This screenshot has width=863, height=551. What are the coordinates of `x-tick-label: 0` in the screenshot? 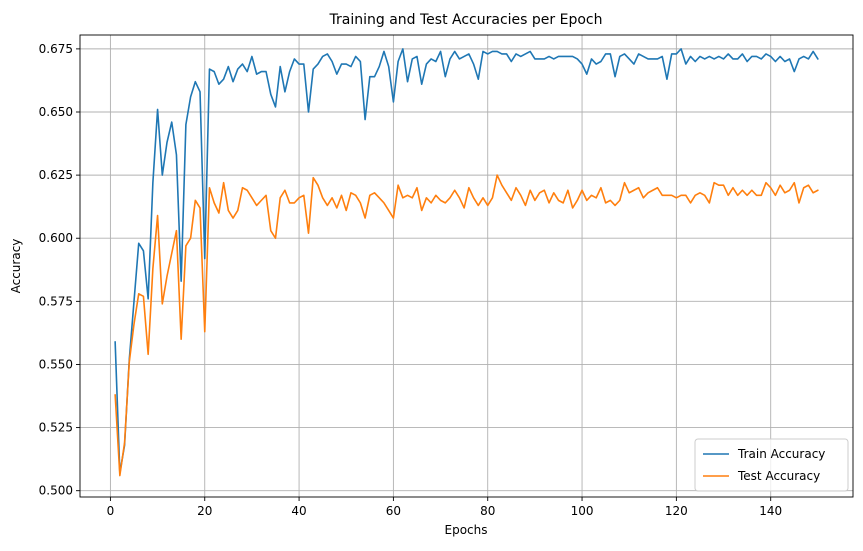 It's located at (111, 511).